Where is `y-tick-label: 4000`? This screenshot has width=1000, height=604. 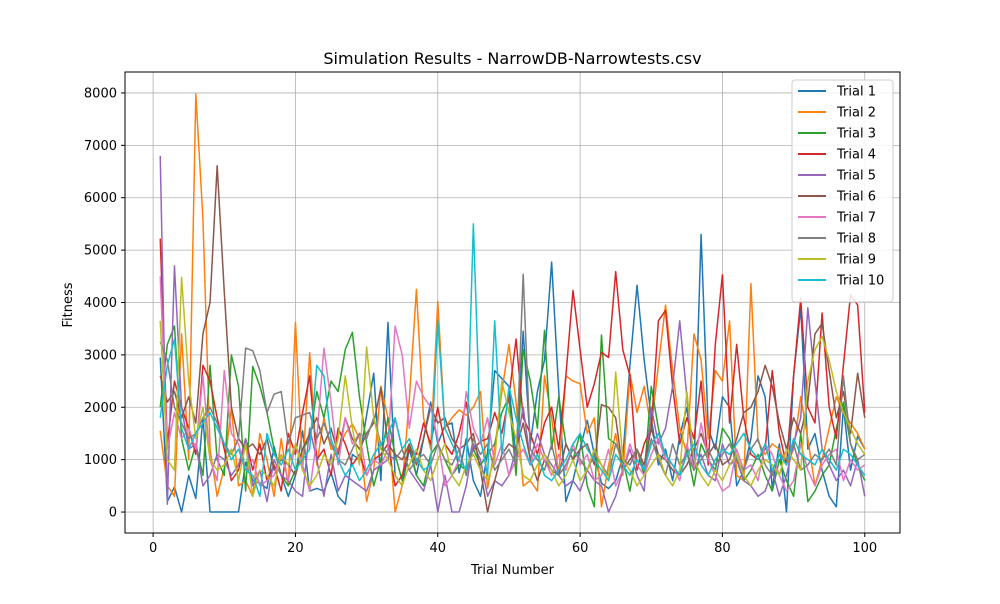 y-tick-label: 4000 is located at coordinates (100, 303).